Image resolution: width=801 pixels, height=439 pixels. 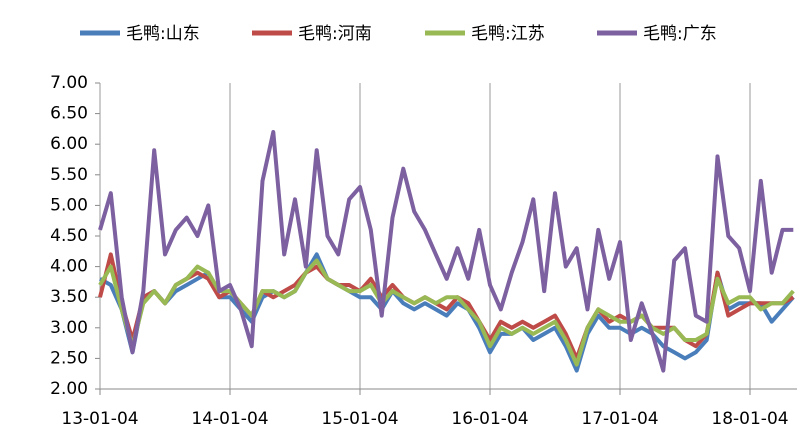 I want to click on y-tick-label: 5.50, so click(x=69, y=175).